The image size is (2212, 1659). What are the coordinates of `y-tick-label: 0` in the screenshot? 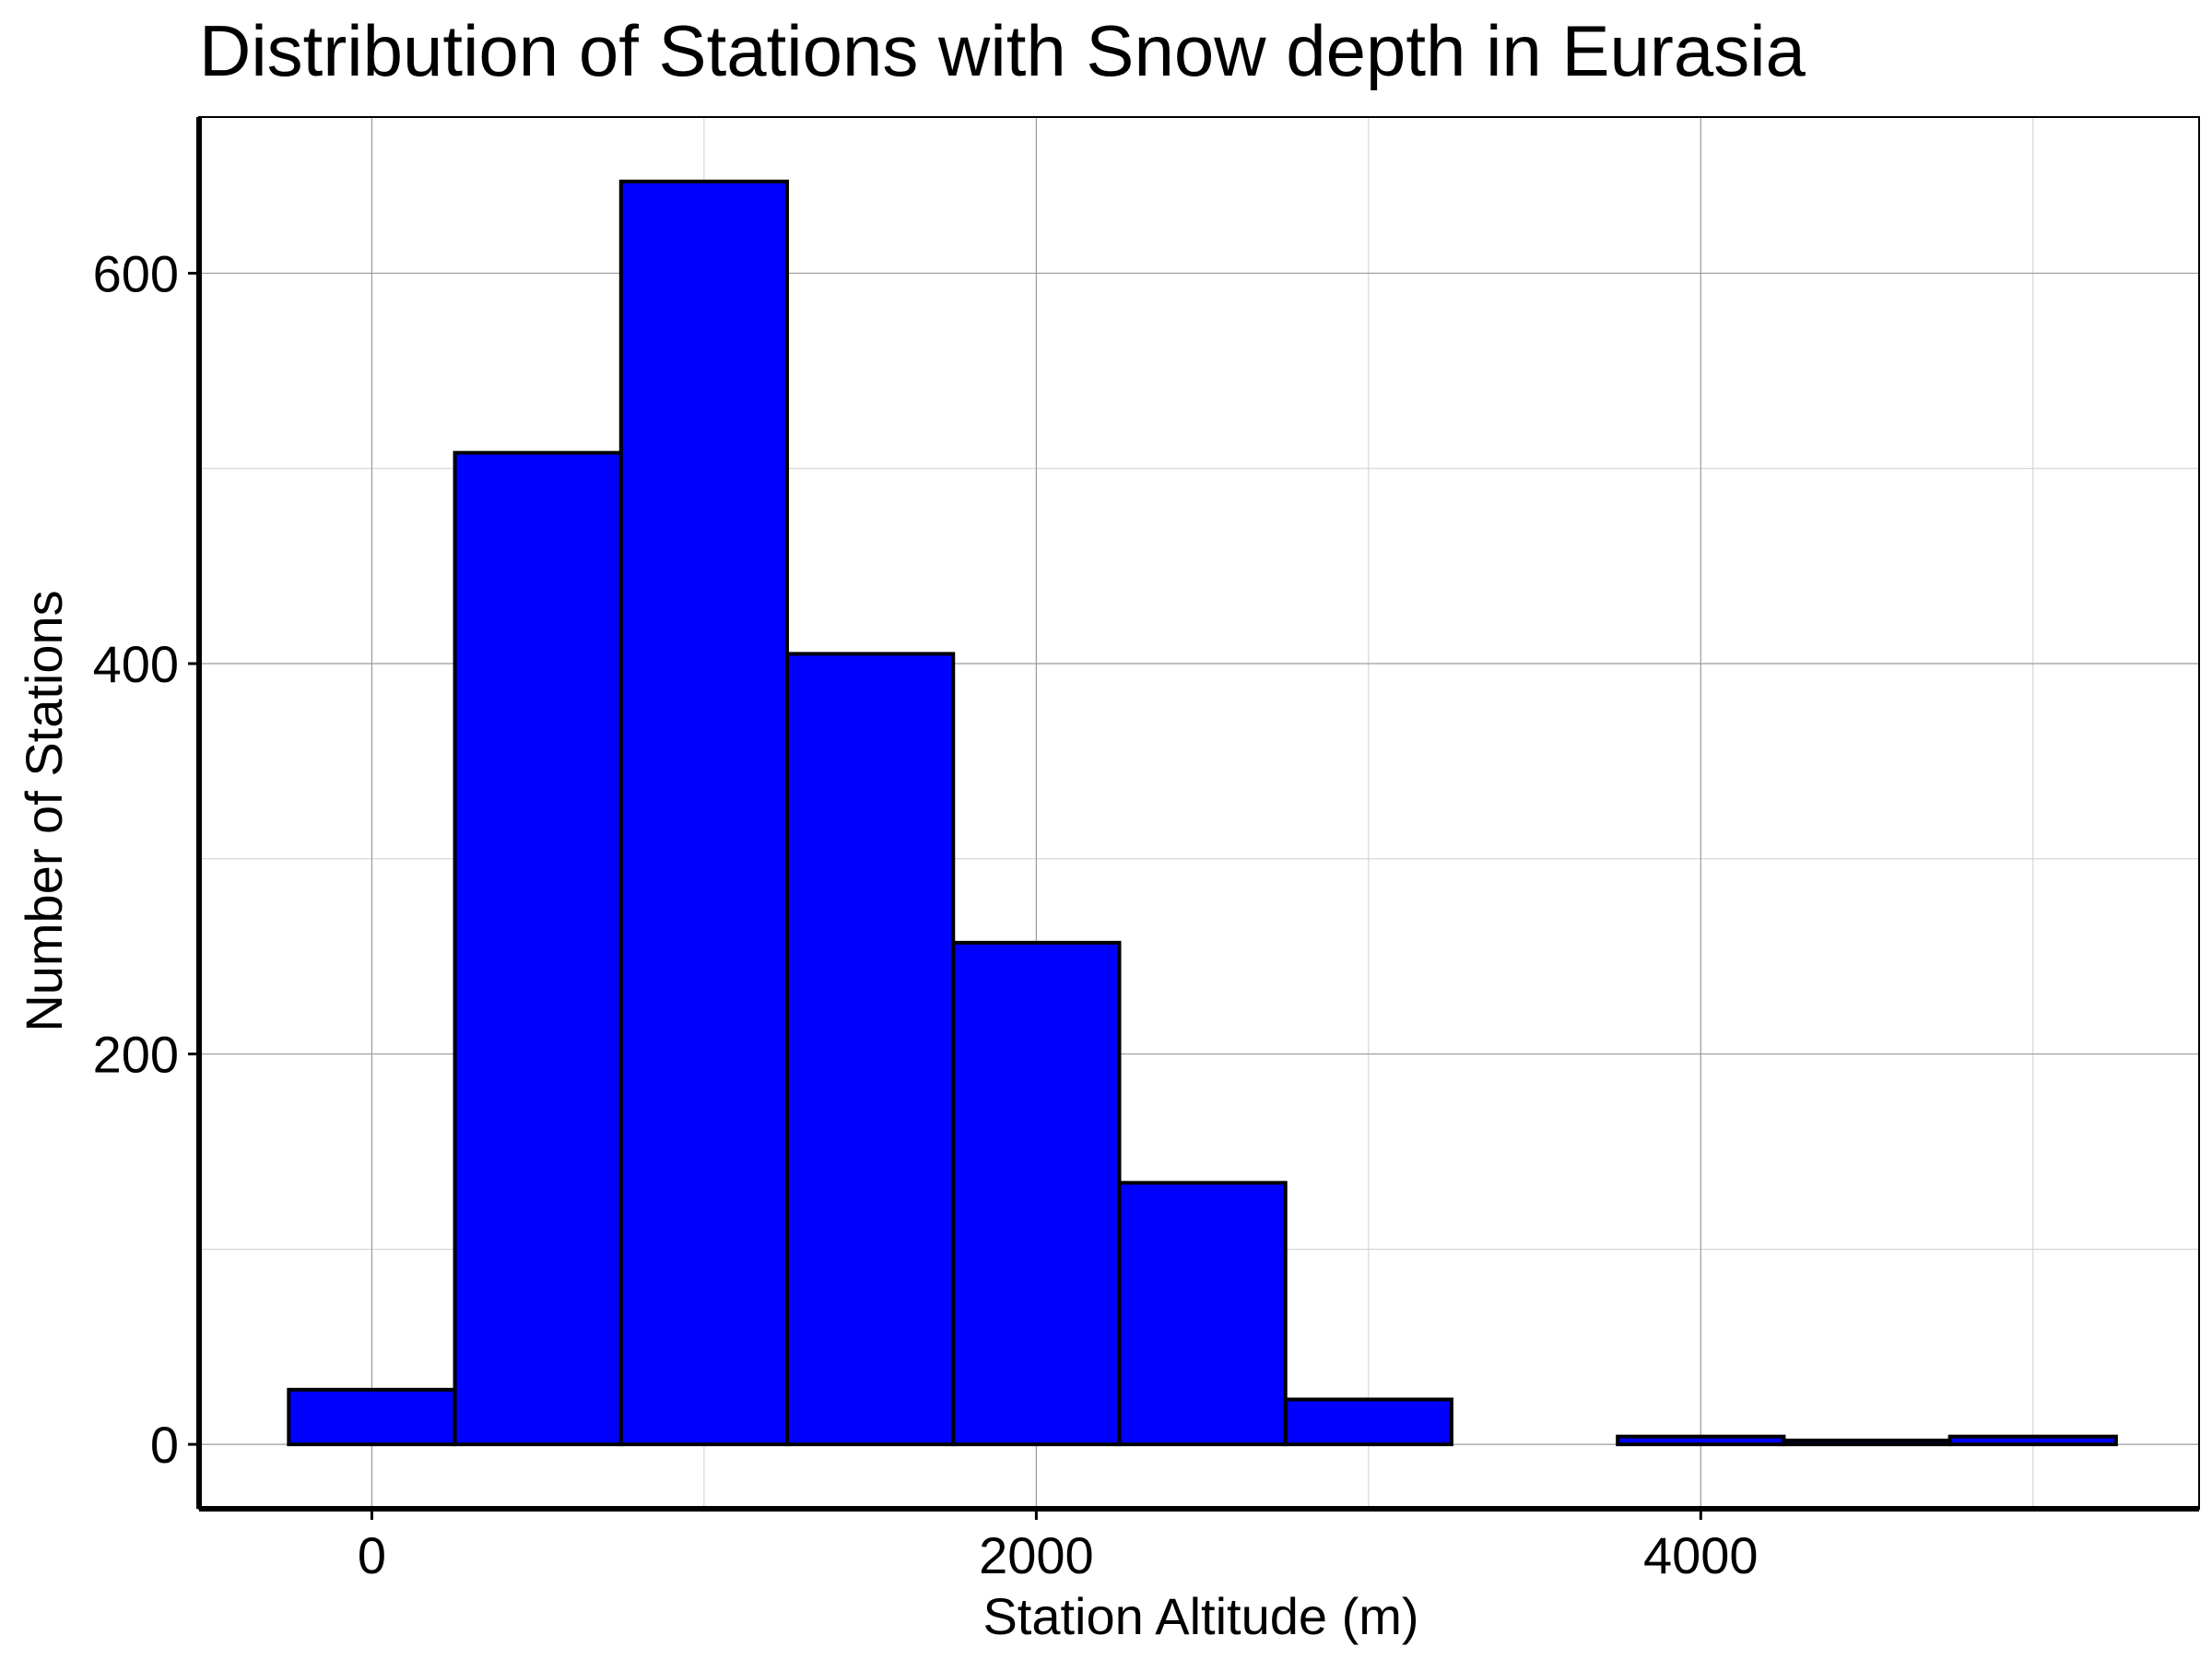 It's located at (164, 1445).